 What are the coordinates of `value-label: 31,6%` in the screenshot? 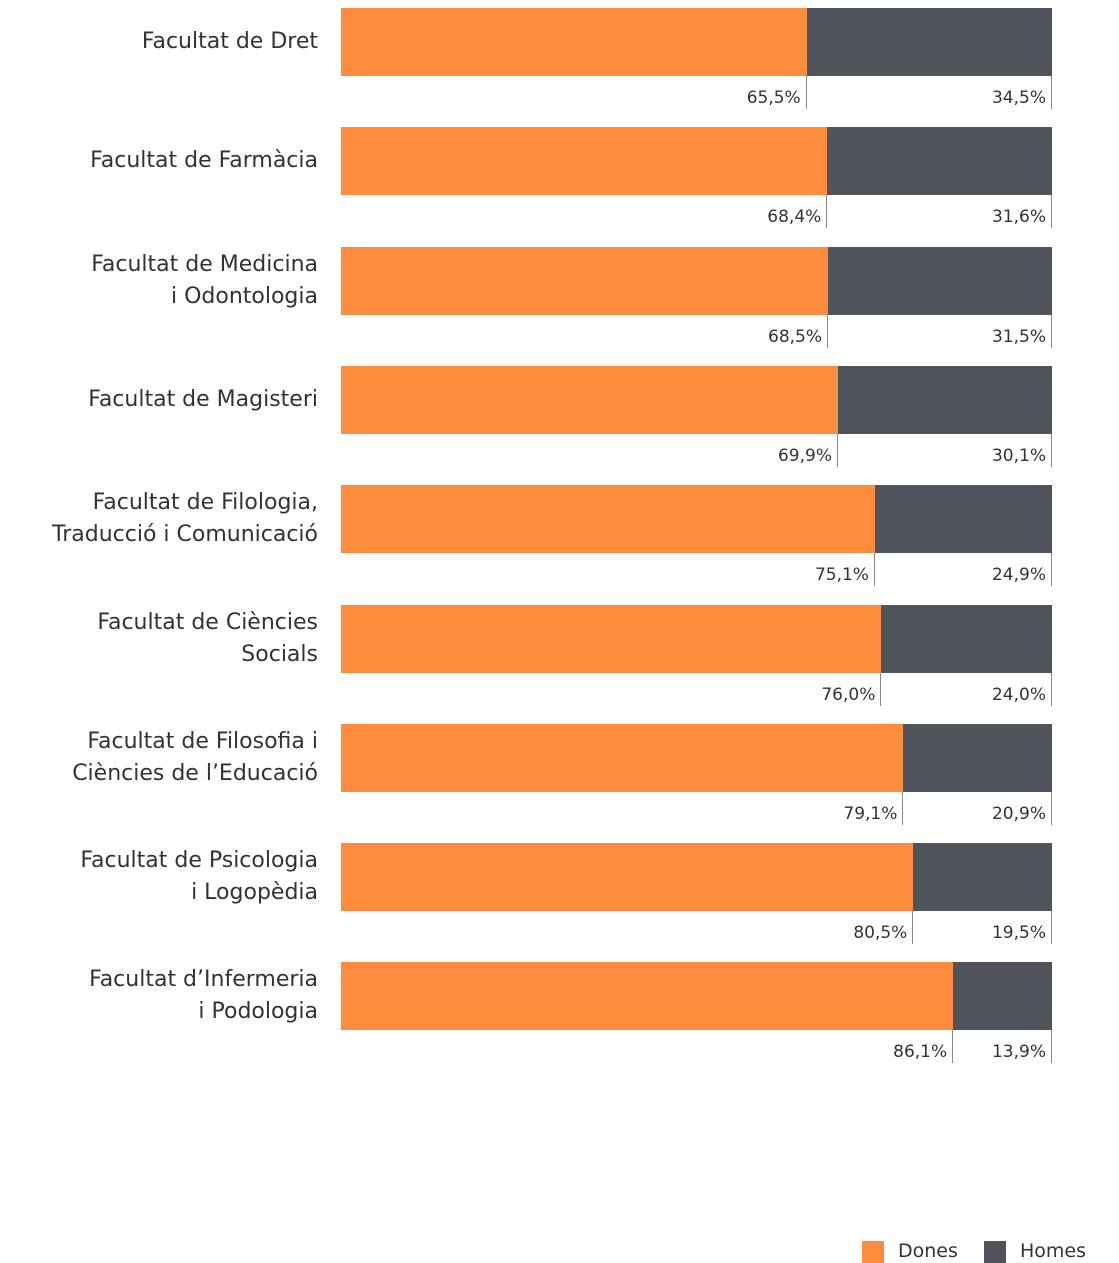 It's located at (1018, 217).